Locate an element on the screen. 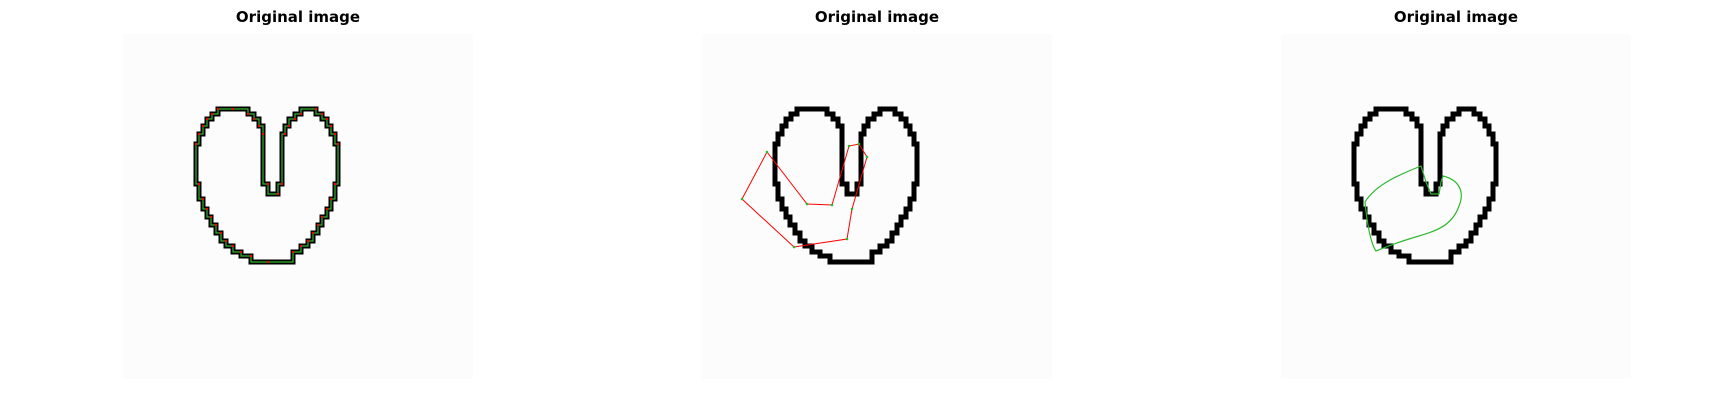 The width and height of the screenshot is (1710, 420). spline-curve is located at coordinates (1413, 208).